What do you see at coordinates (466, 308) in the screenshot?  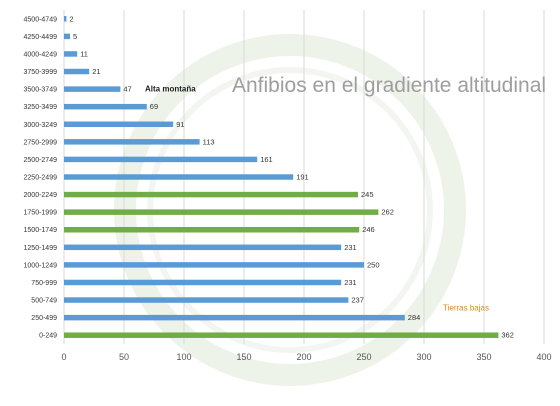 I see `annotation-tierras-bajas: Tierras bajas` at bounding box center [466, 308].